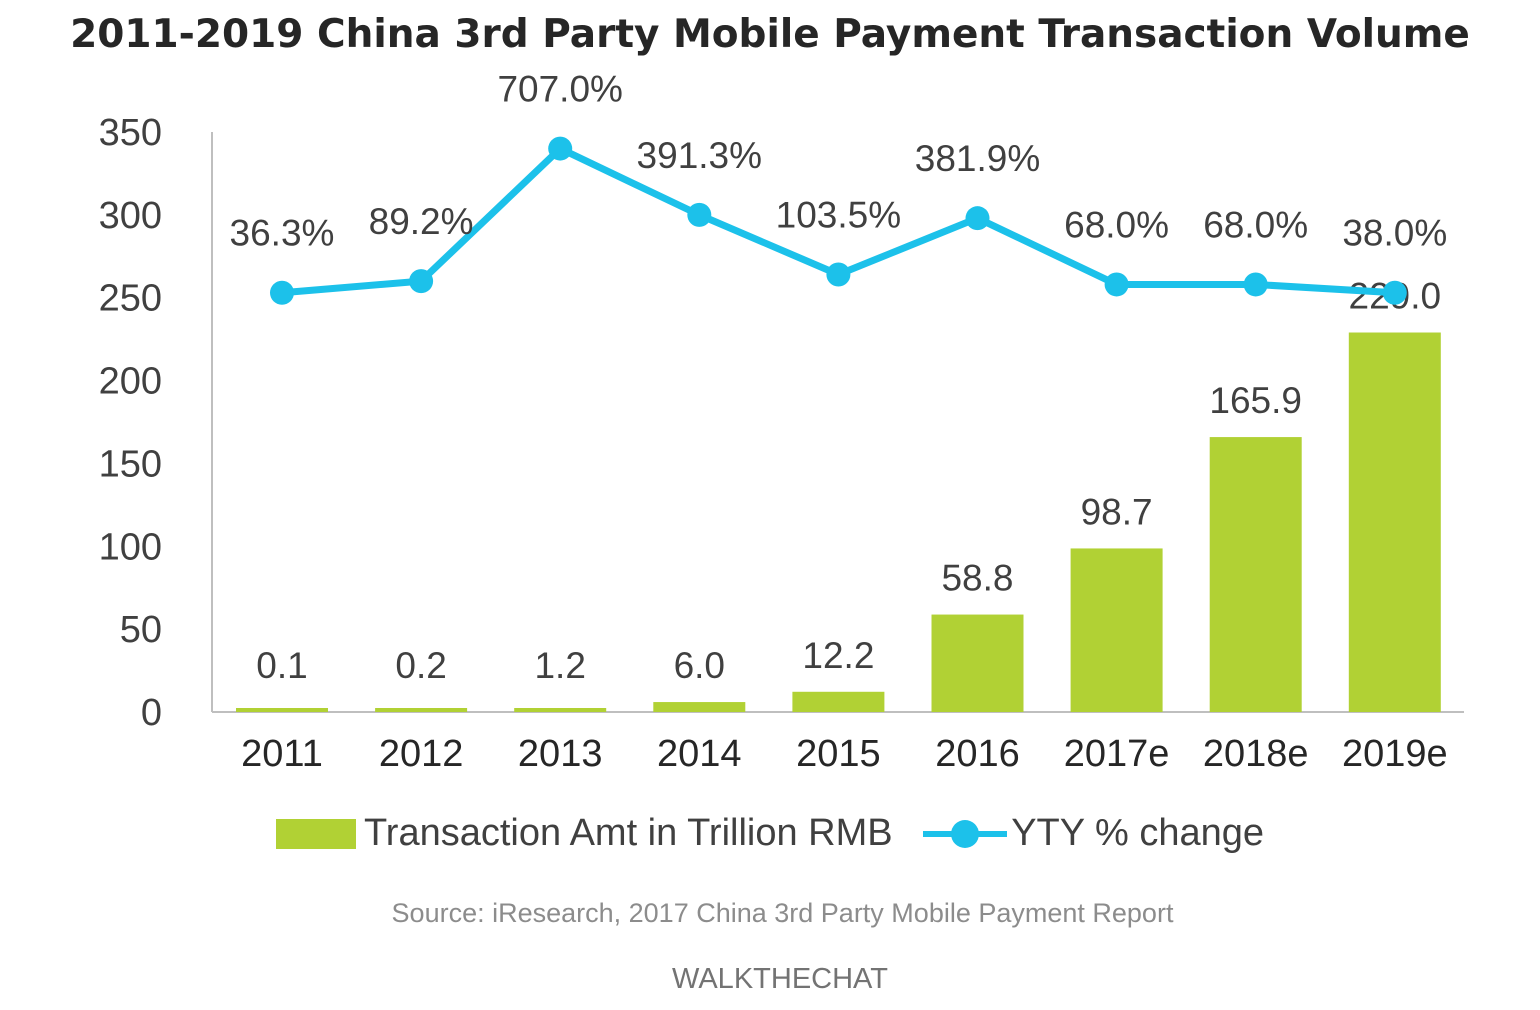  I want to click on legend-line-marker, so click(965, 833).